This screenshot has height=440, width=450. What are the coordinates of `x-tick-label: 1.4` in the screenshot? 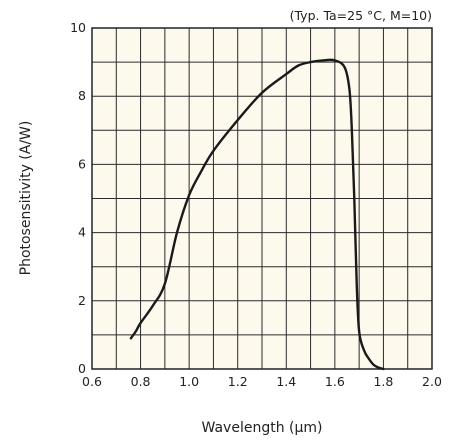 It's located at (286, 381).